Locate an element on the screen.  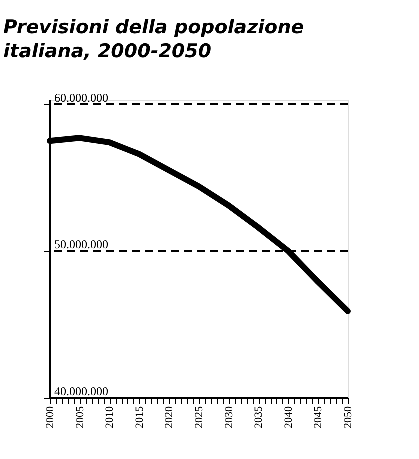
x-tick-label: 2025 is located at coordinates (200, 417).